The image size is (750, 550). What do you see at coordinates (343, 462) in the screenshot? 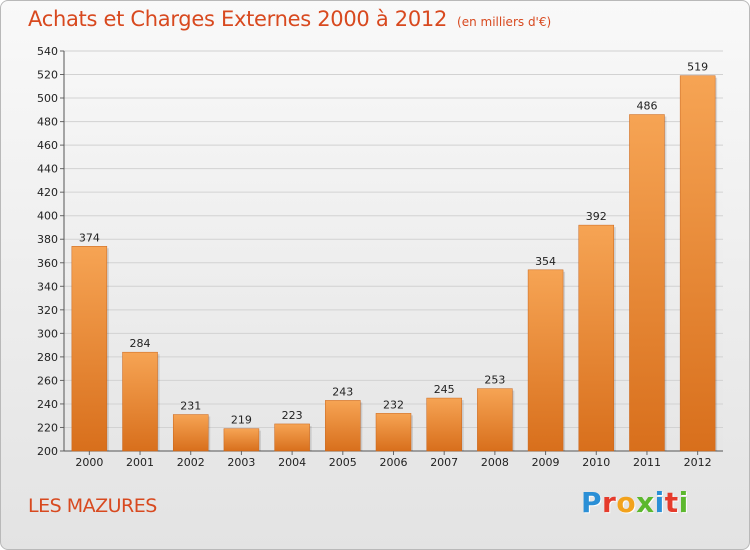
I see `x-tick-label: 2005` at bounding box center [343, 462].